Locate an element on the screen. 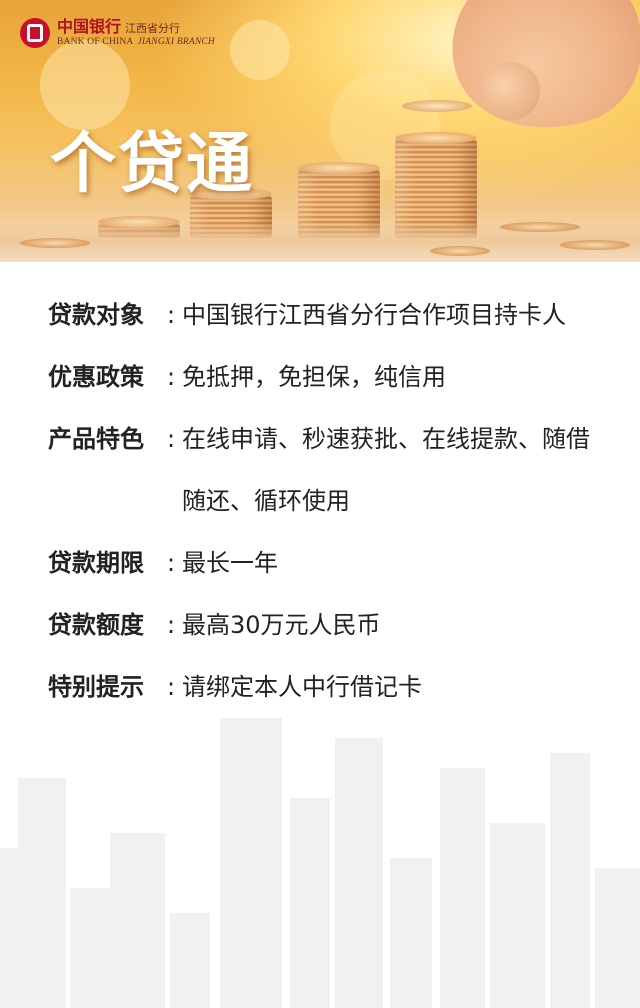 Image resolution: width=640 pixels, height=1008 pixels. logo-name-cn: 中国银行 is located at coordinates (89, 26).